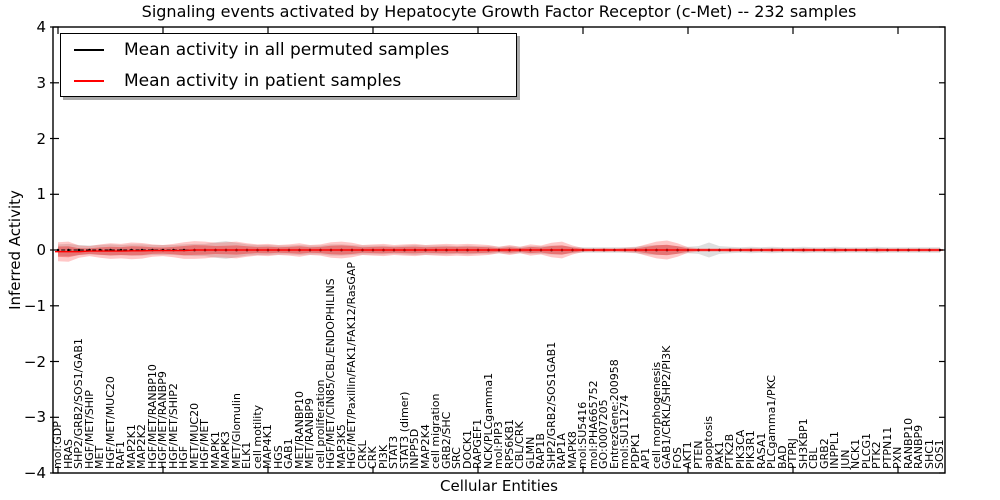  Describe the element at coordinates (41, 82) in the screenshot. I see `y-tick-label: 3` at that location.